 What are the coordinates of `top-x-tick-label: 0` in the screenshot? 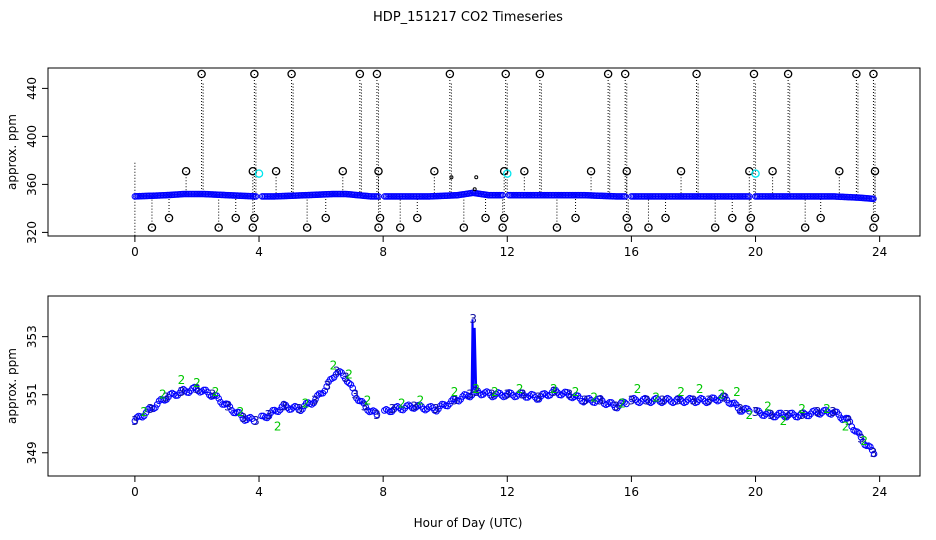 It's located at (135, 252).